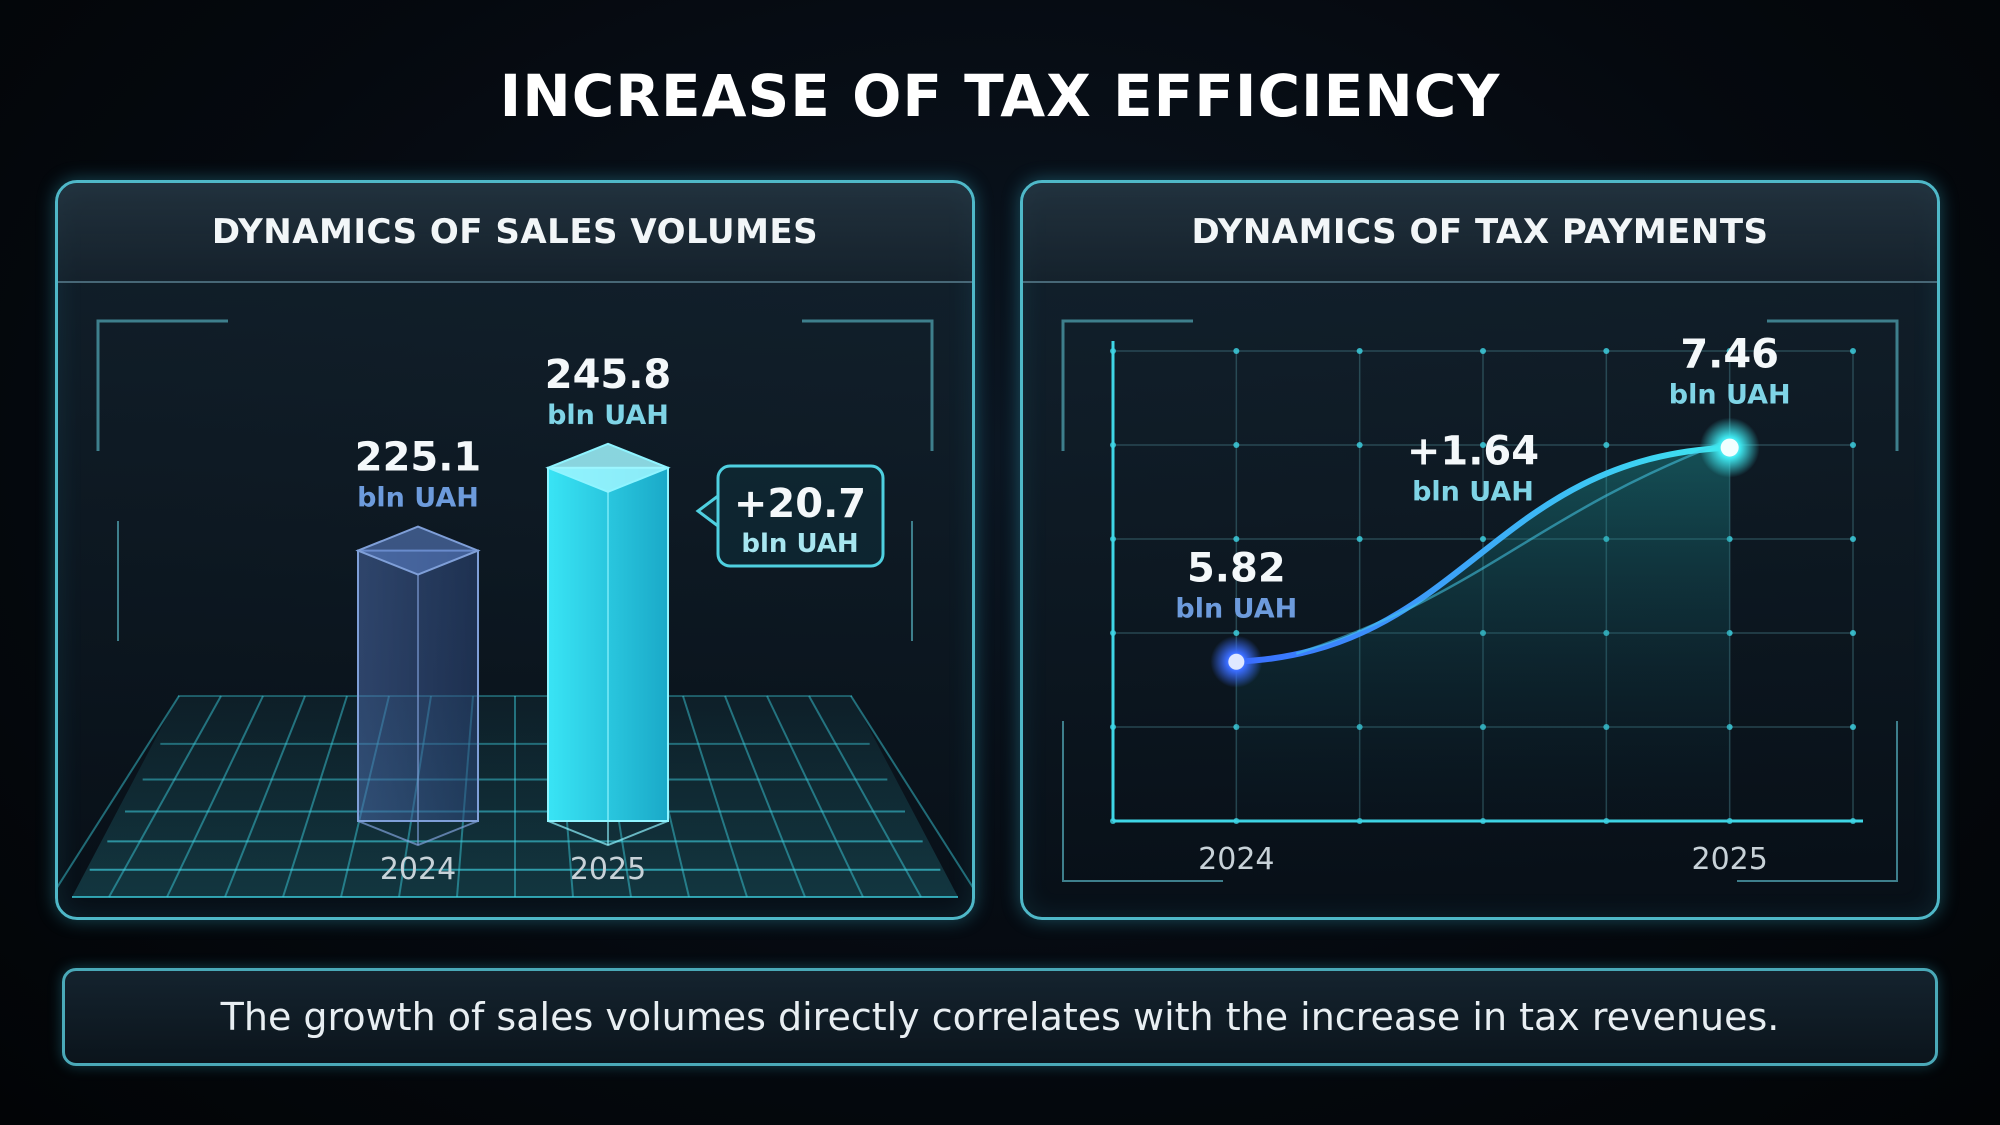 This screenshot has width=2000, height=1125. I want to click on tax-series-line, so click(1483, 554).